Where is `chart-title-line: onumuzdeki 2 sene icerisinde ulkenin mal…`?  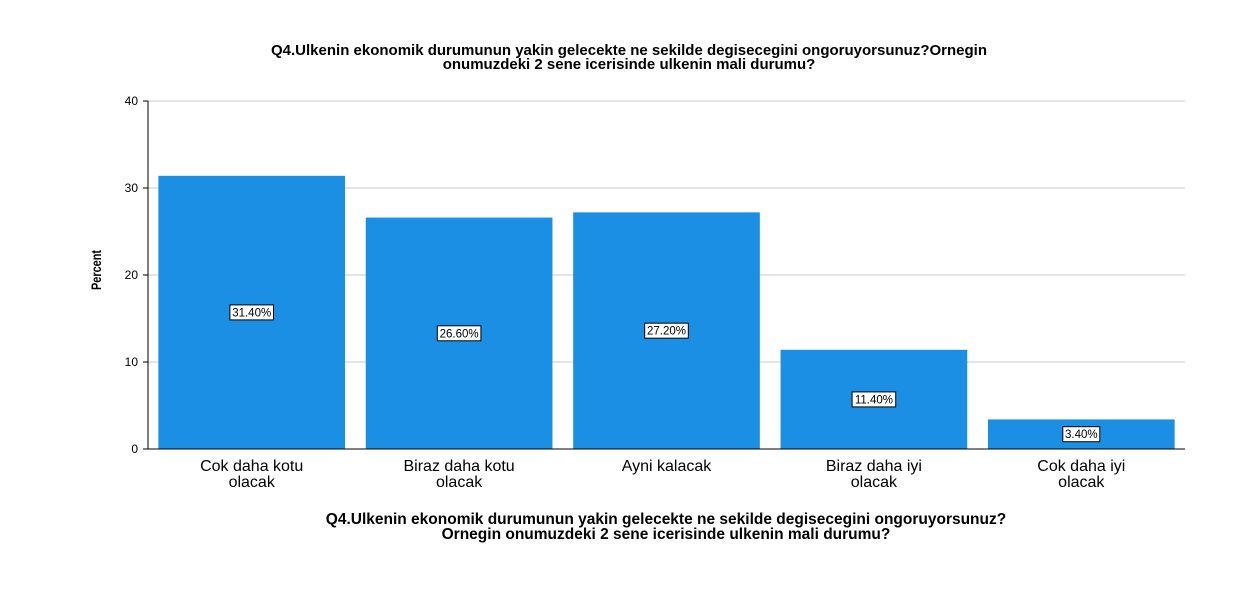
chart-title-line: onumuzdeki 2 sene icerisinde ulkenin mal… is located at coordinates (629, 64).